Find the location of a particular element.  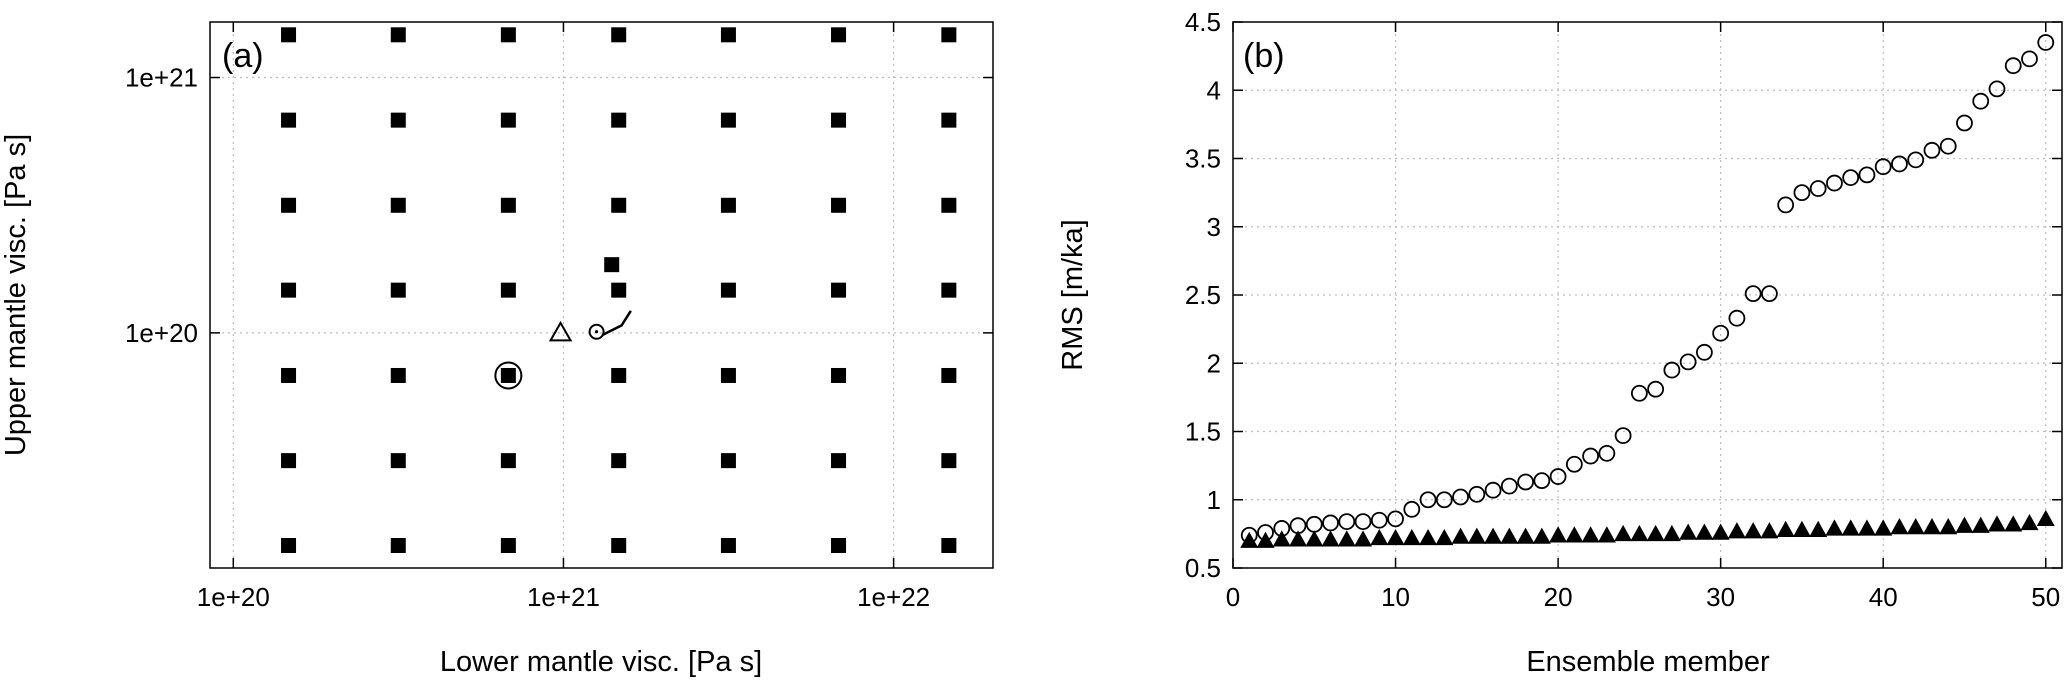

panel-a-small-circle-center is located at coordinates (596, 332).